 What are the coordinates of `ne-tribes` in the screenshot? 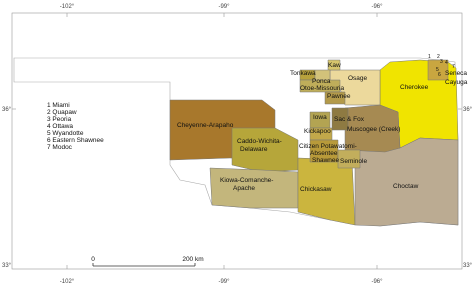 It's located at (438, 70).